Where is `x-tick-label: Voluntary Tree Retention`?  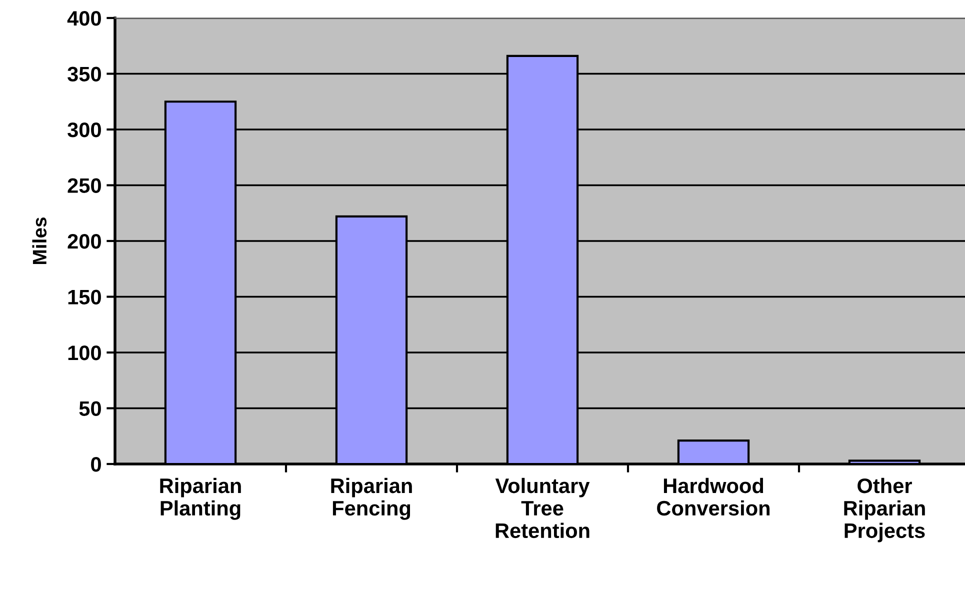 x-tick-label: Voluntary Tree Retention is located at coordinates (542, 508).